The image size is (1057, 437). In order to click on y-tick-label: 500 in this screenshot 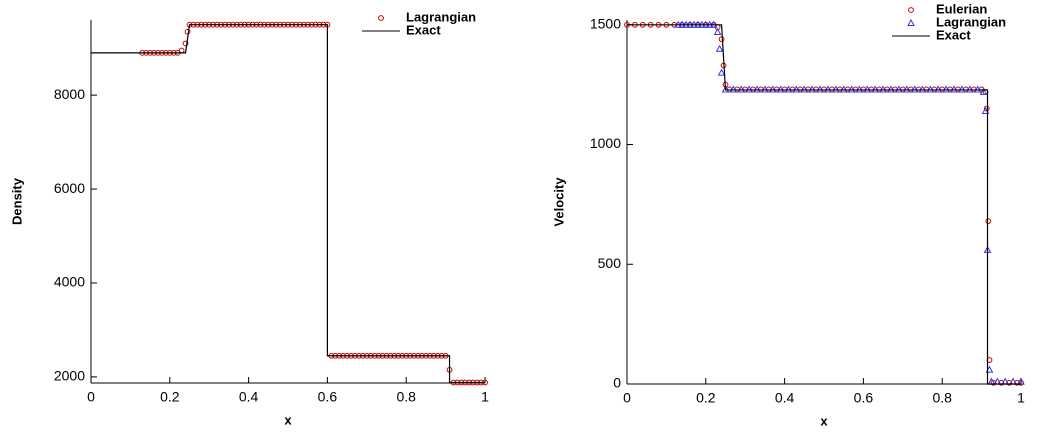, I will do `click(610, 263)`.